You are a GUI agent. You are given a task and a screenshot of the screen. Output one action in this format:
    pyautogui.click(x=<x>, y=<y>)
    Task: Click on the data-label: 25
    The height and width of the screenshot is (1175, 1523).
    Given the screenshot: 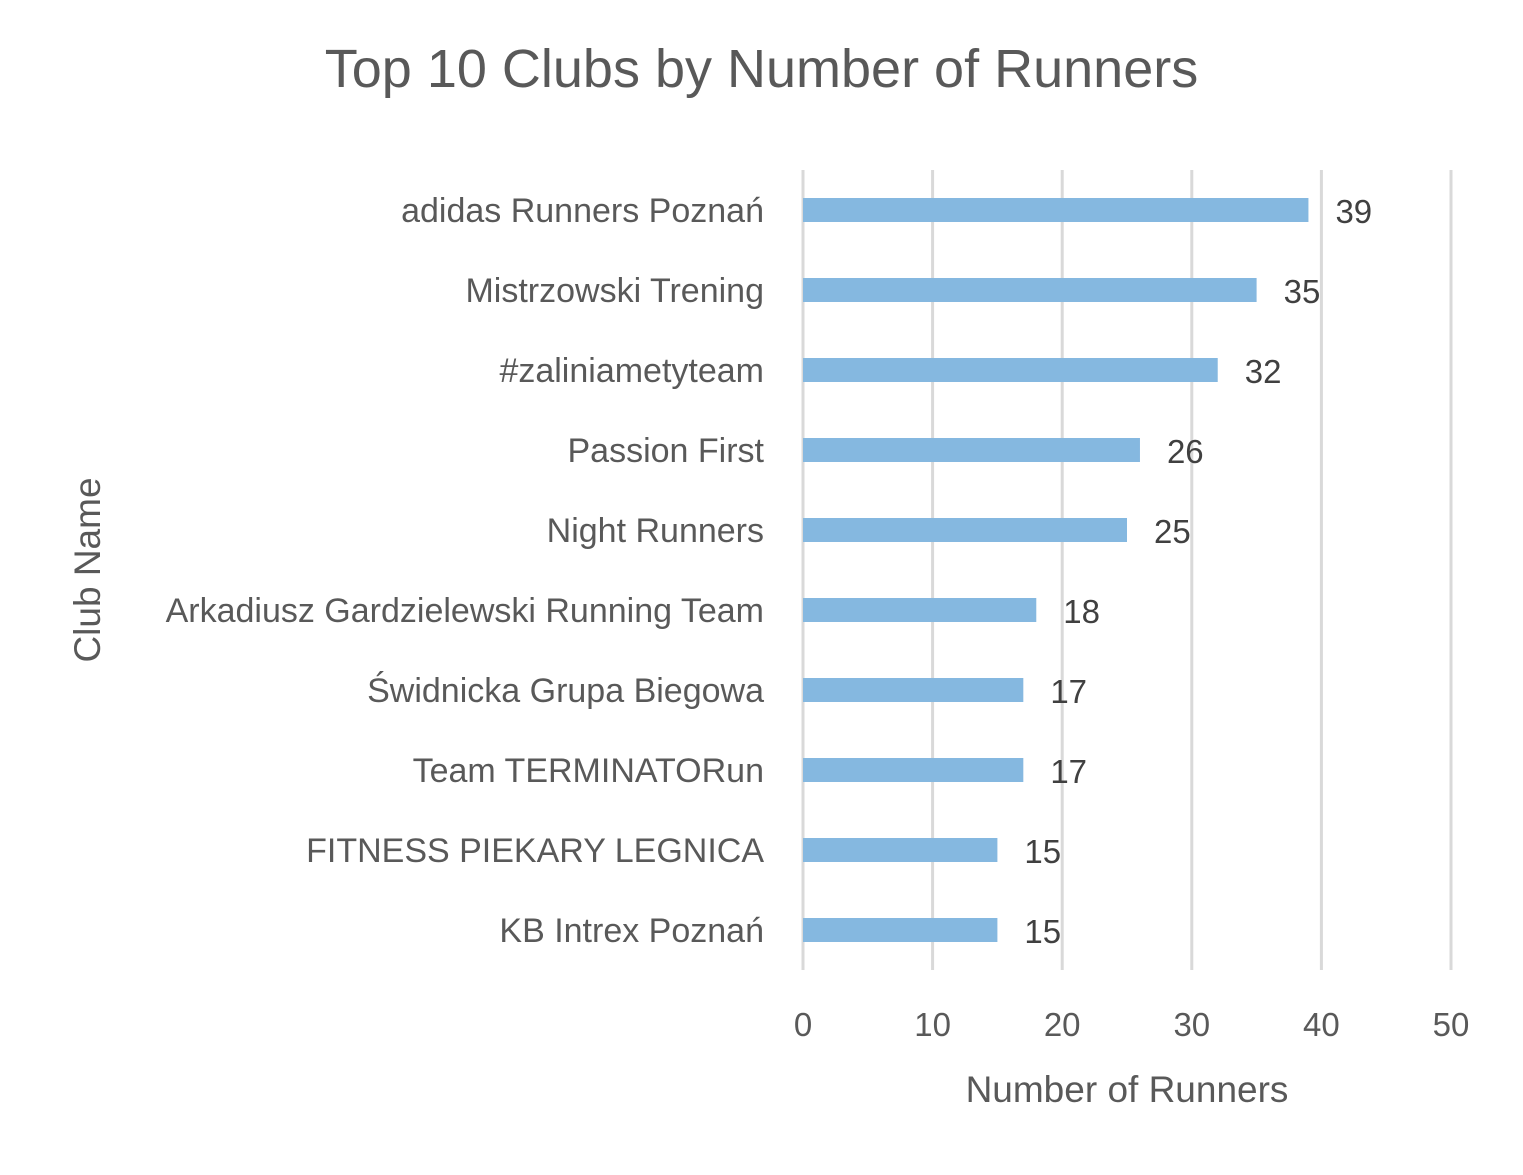 What is the action you would take?
    pyautogui.click(x=1172, y=531)
    